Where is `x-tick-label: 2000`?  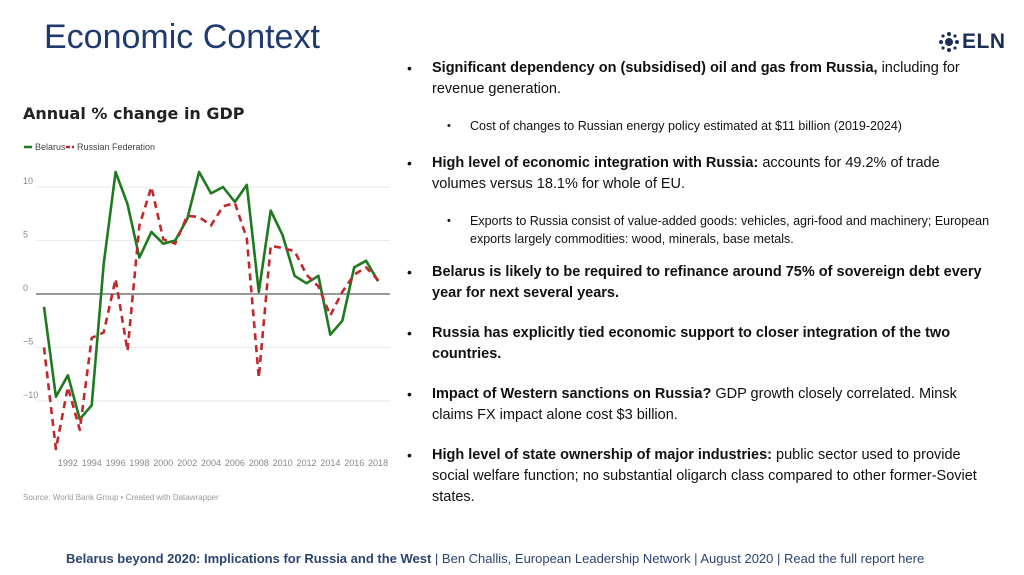 x-tick-label: 2000 is located at coordinates (163, 463).